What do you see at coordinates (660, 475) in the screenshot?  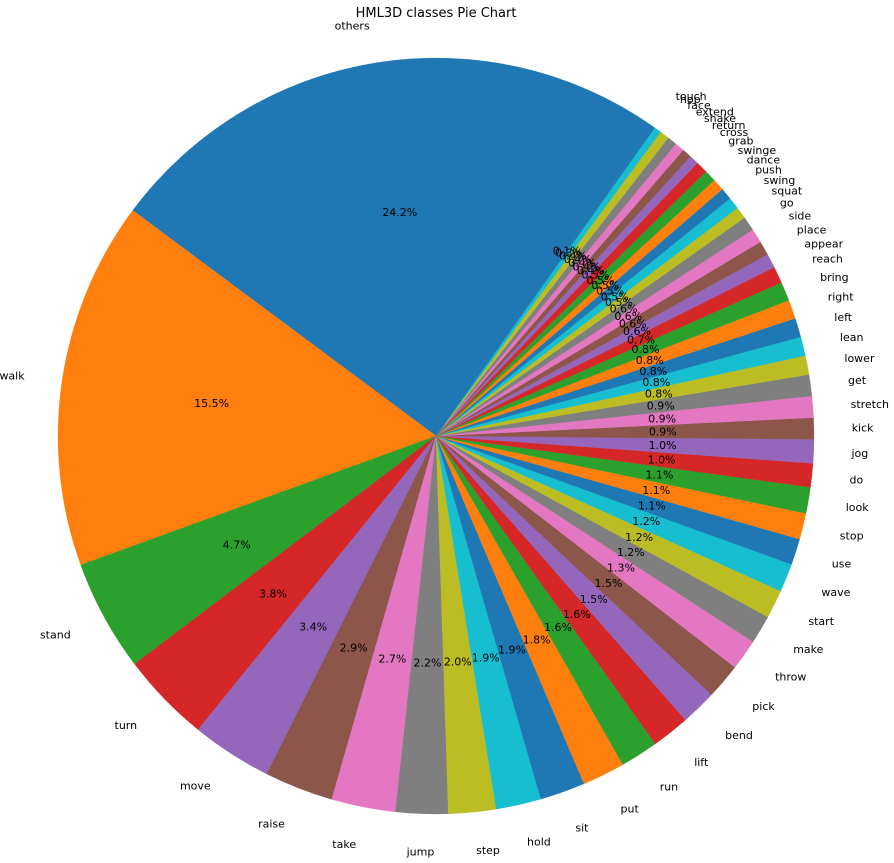 I see `percent-label-look: 1.1%` at bounding box center [660, 475].